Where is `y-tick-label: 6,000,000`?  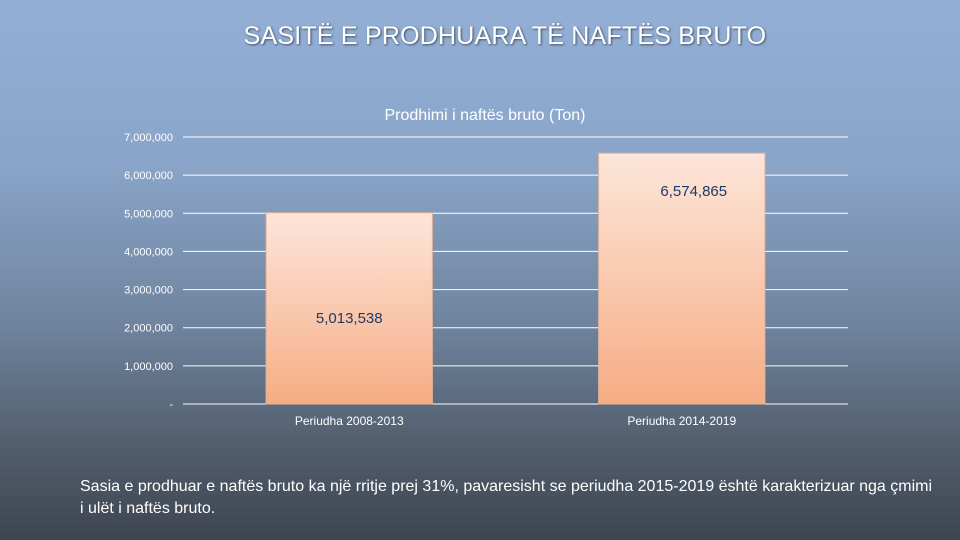
y-tick-label: 6,000,000 is located at coordinates (148, 176).